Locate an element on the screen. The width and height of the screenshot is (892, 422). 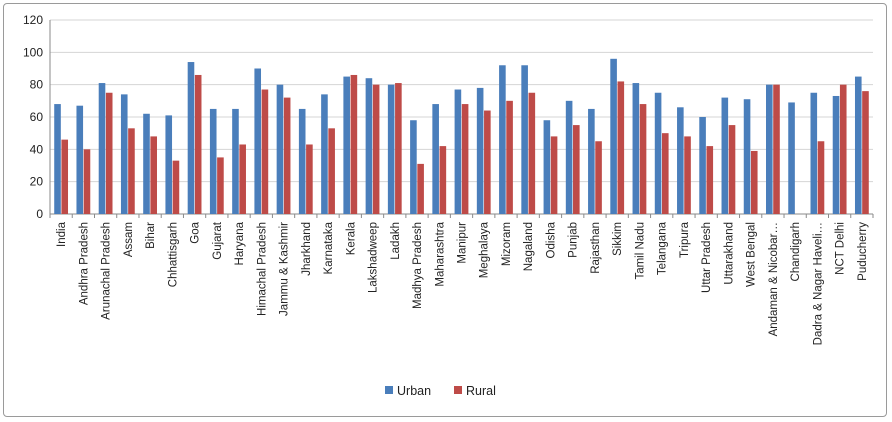
x-category-label: Mizoram is located at coordinates (507, 244).